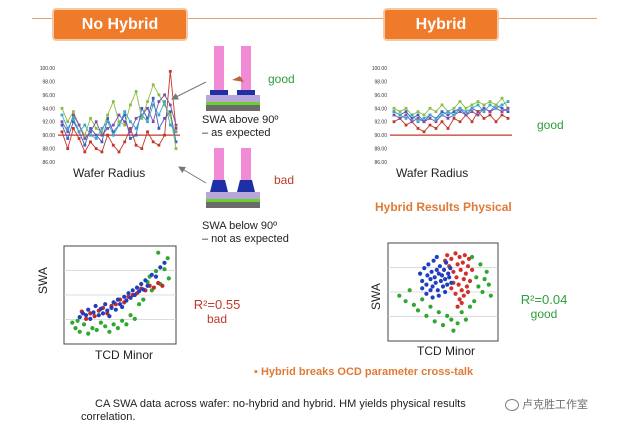 This screenshot has width=633, height=434. I want to click on resist-line-left, so click(219, 164).